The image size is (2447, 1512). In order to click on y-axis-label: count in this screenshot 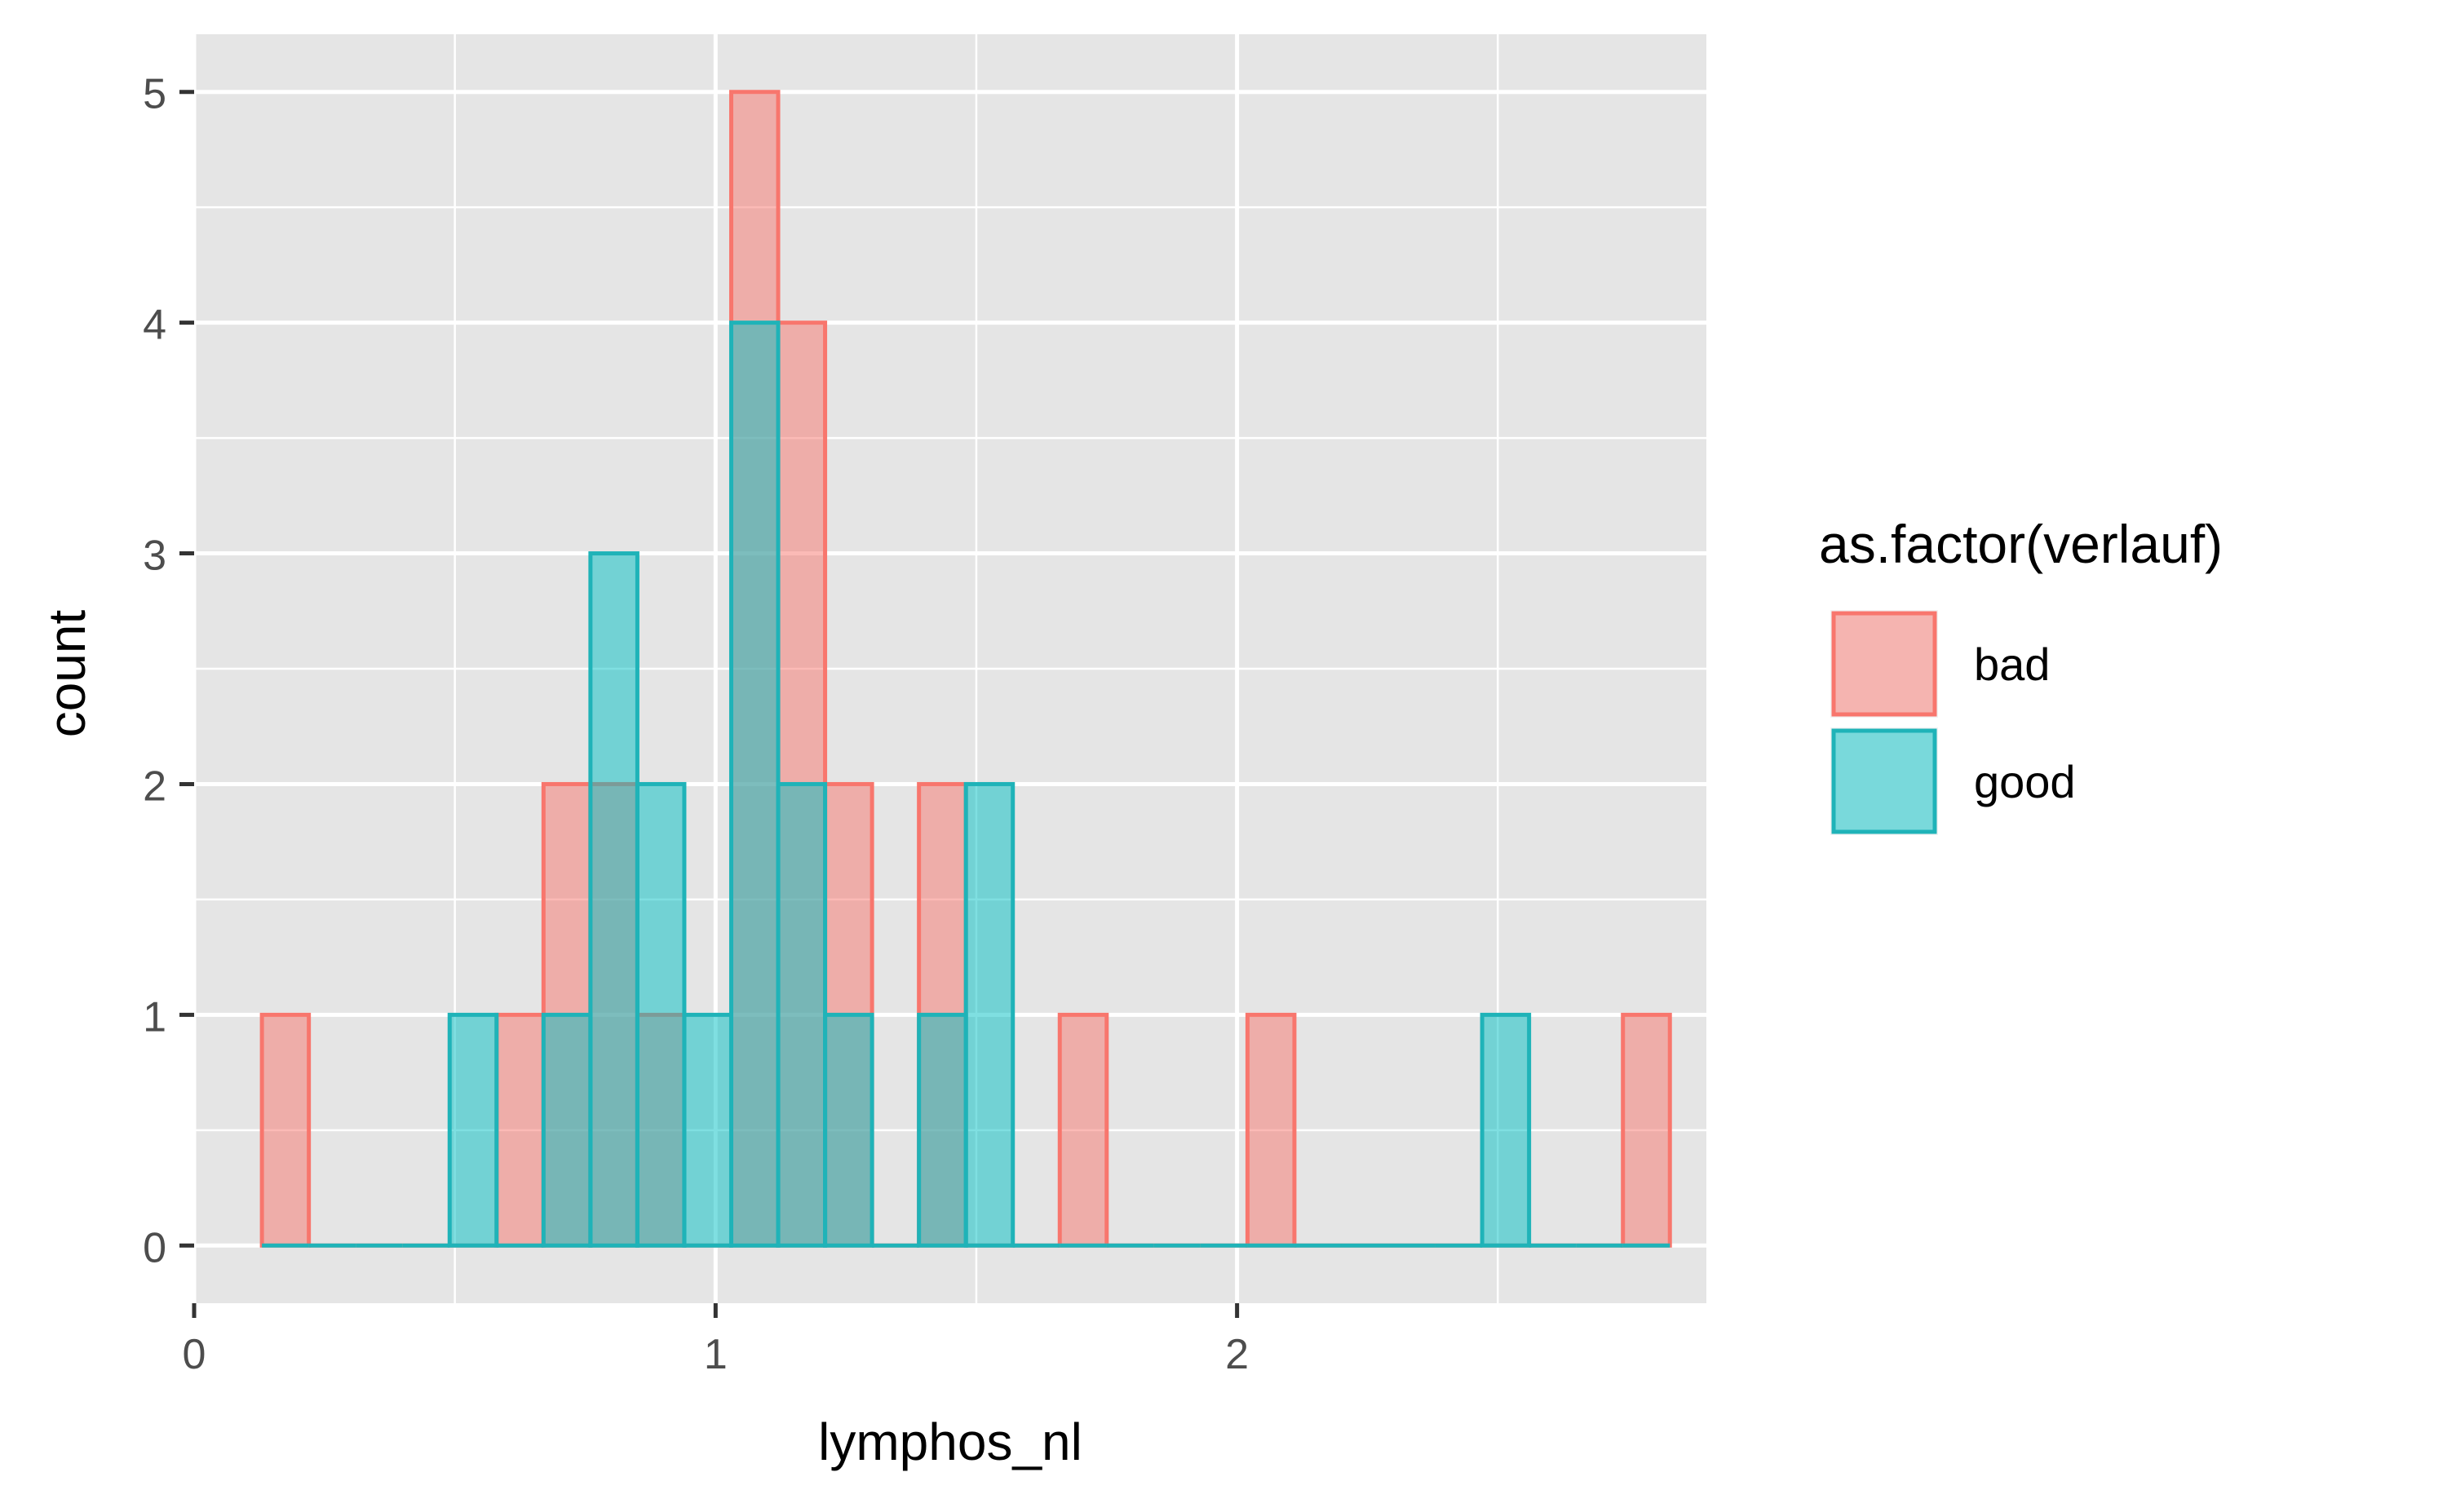, I will do `click(67, 674)`.